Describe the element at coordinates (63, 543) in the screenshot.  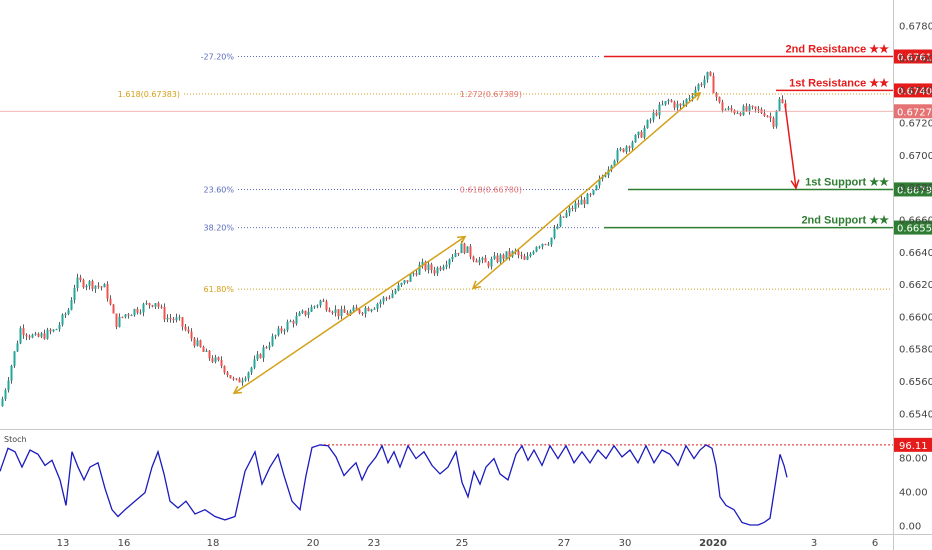
I see `time-tick-label: 13` at that location.